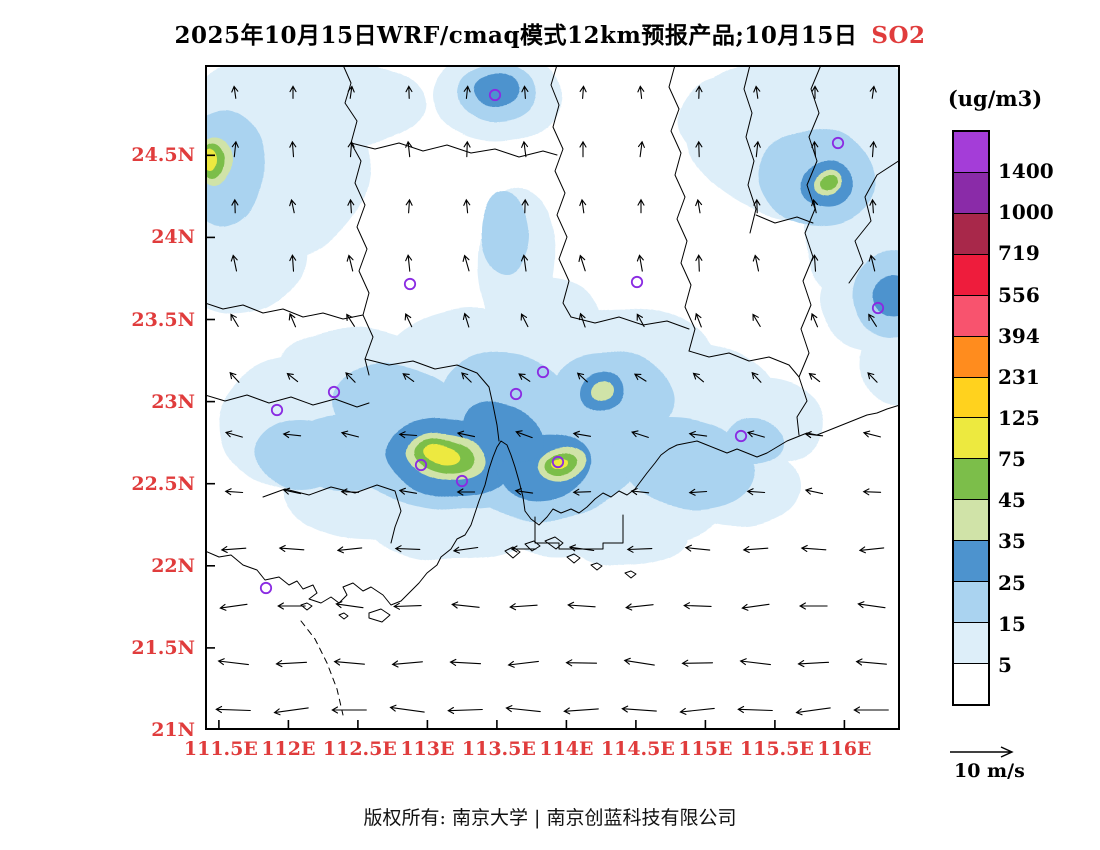  What do you see at coordinates (982, 752) in the screenshot?
I see `wind-legend-arrow` at bounding box center [982, 752].